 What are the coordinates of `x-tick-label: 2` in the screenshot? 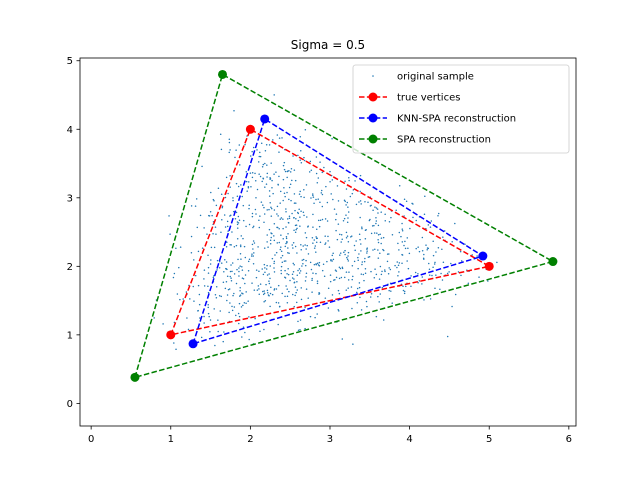 It's located at (250, 439).